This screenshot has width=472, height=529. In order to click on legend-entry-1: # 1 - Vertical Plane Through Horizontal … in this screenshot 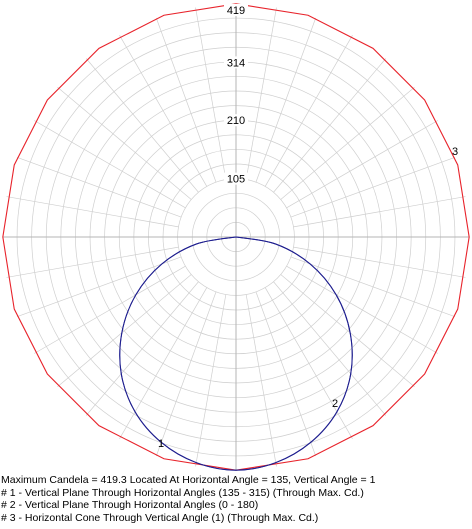, I will do `click(182, 492)`.